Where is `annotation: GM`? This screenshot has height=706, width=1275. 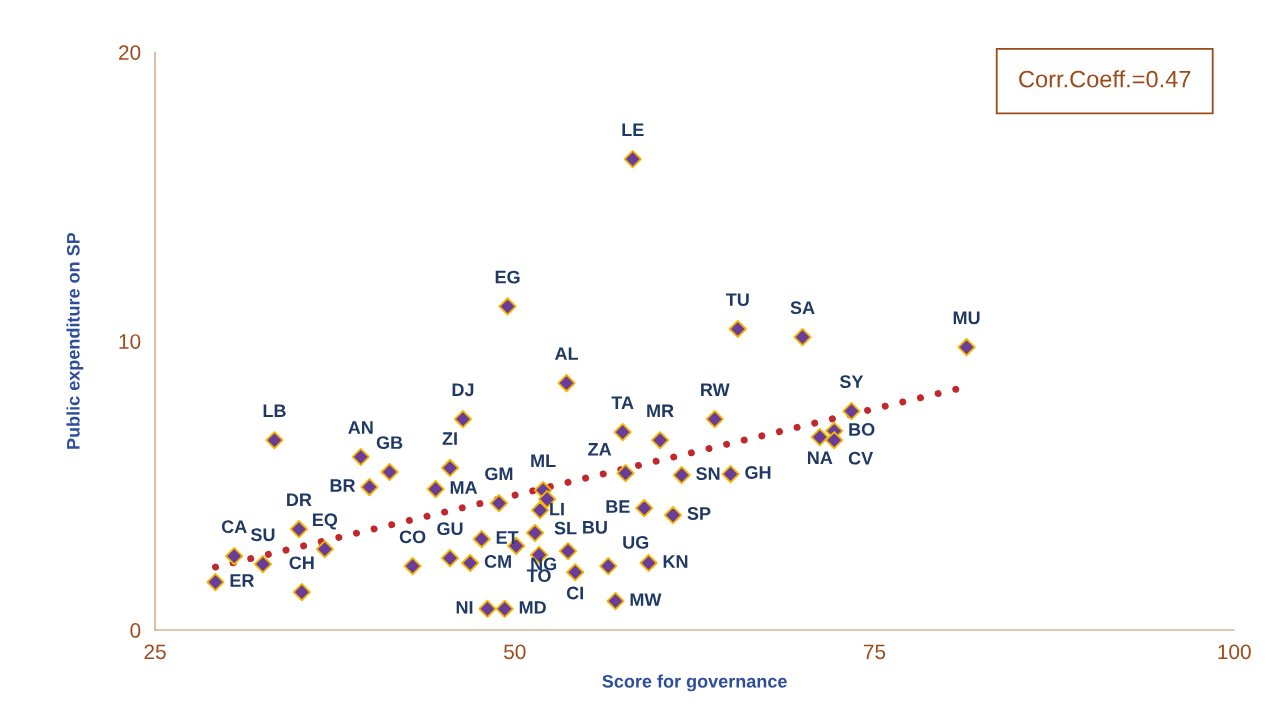 annotation: GM is located at coordinates (499, 474).